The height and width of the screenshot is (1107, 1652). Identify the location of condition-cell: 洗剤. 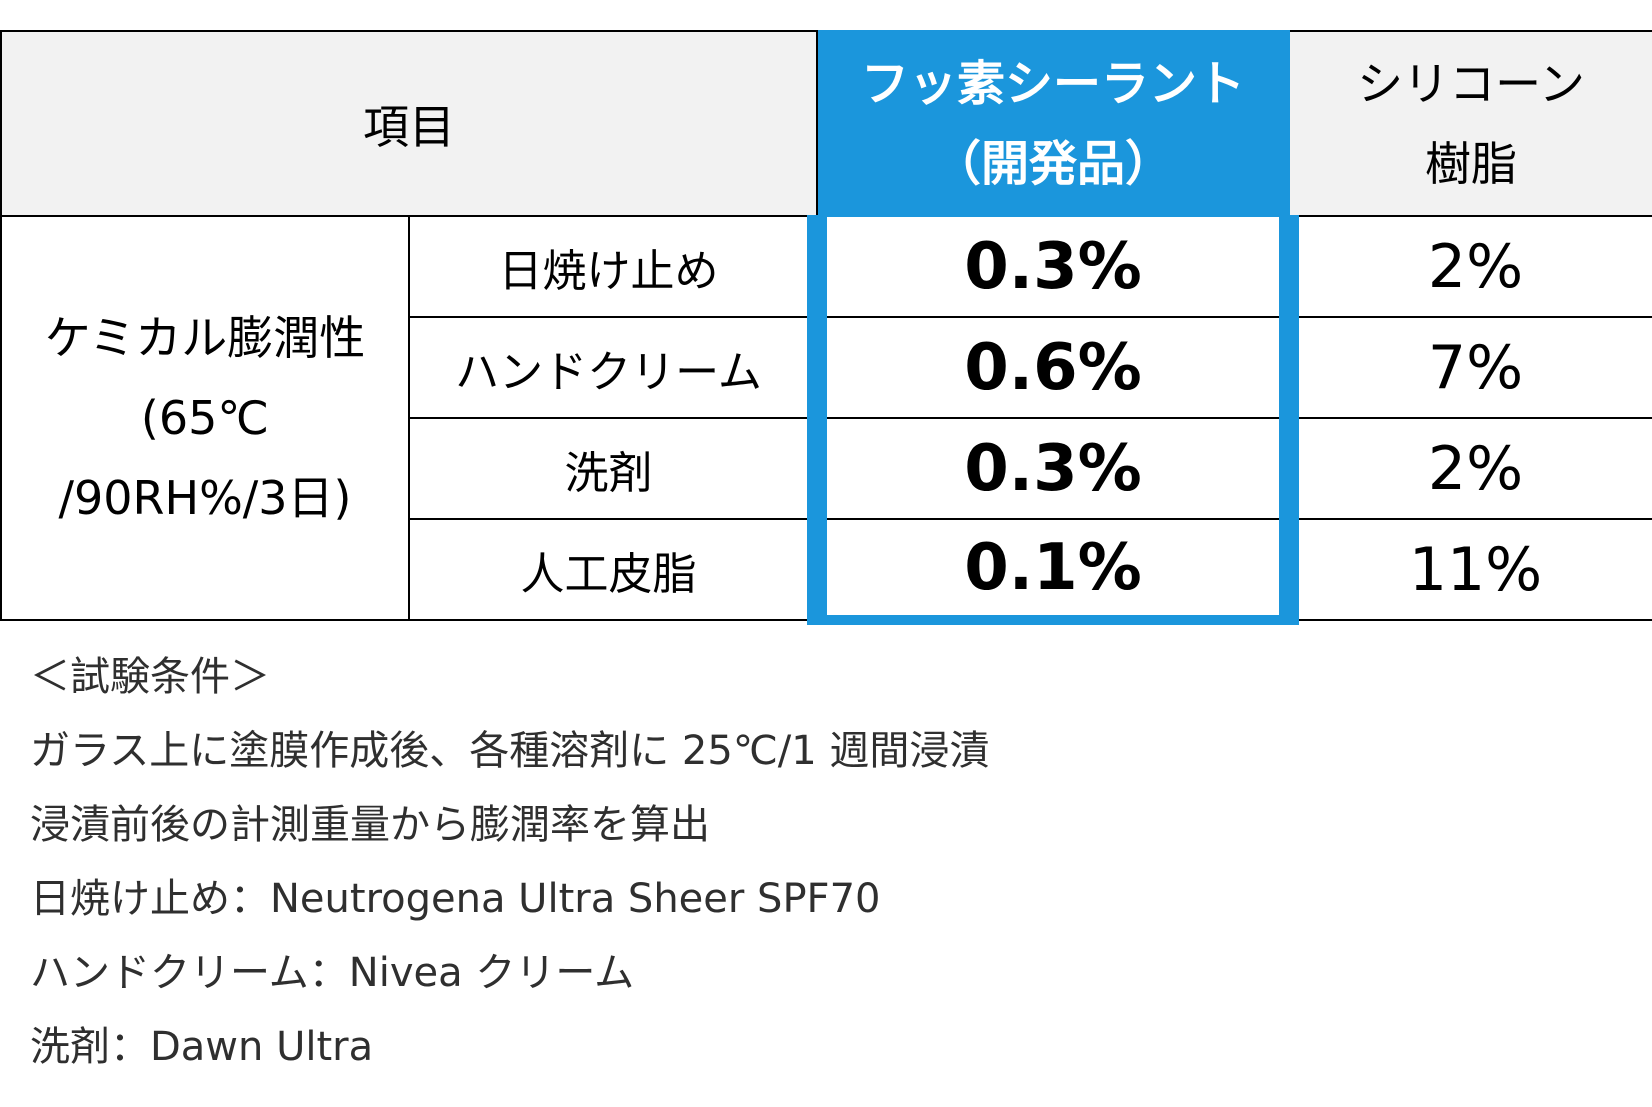
(613, 468).